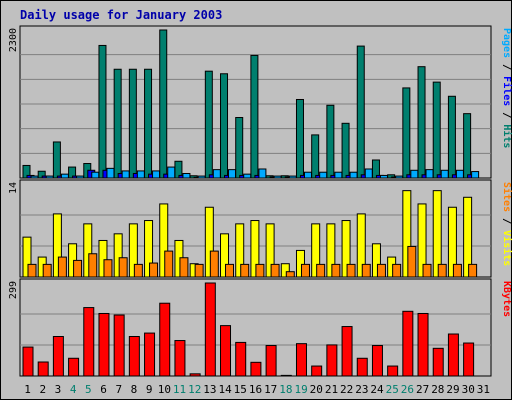 This screenshot has height=400, width=512. Describe the element at coordinates (422, 389) in the screenshot. I see `x-tick-label-27: 27` at that location.